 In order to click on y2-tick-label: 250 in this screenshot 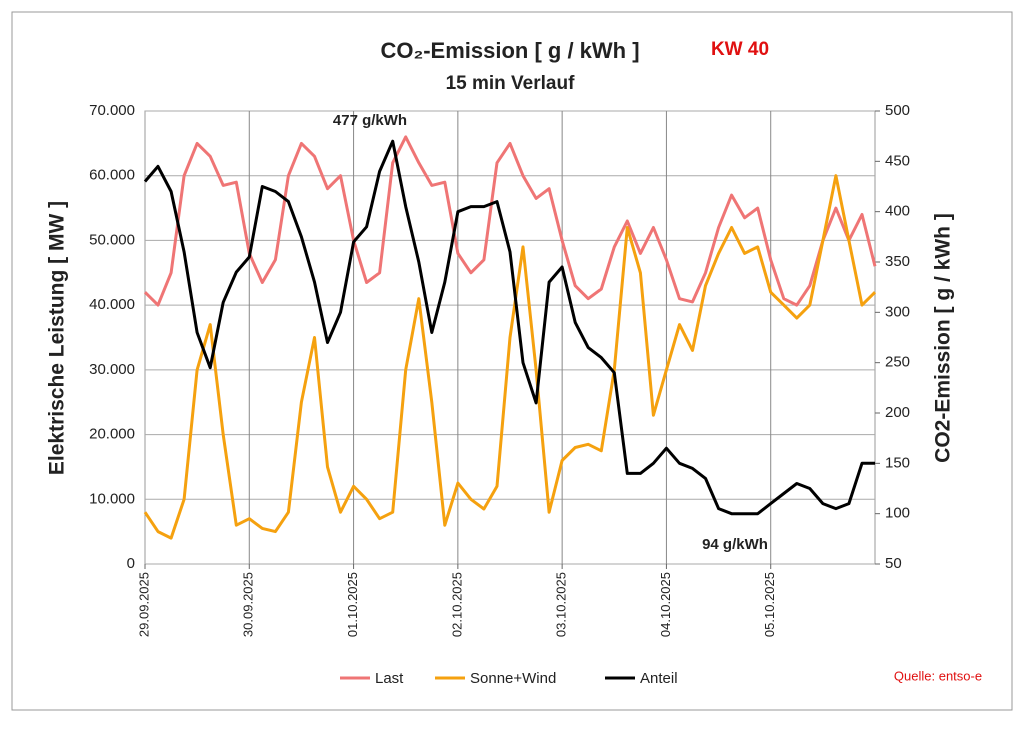, I will do `click(897, 362)`.